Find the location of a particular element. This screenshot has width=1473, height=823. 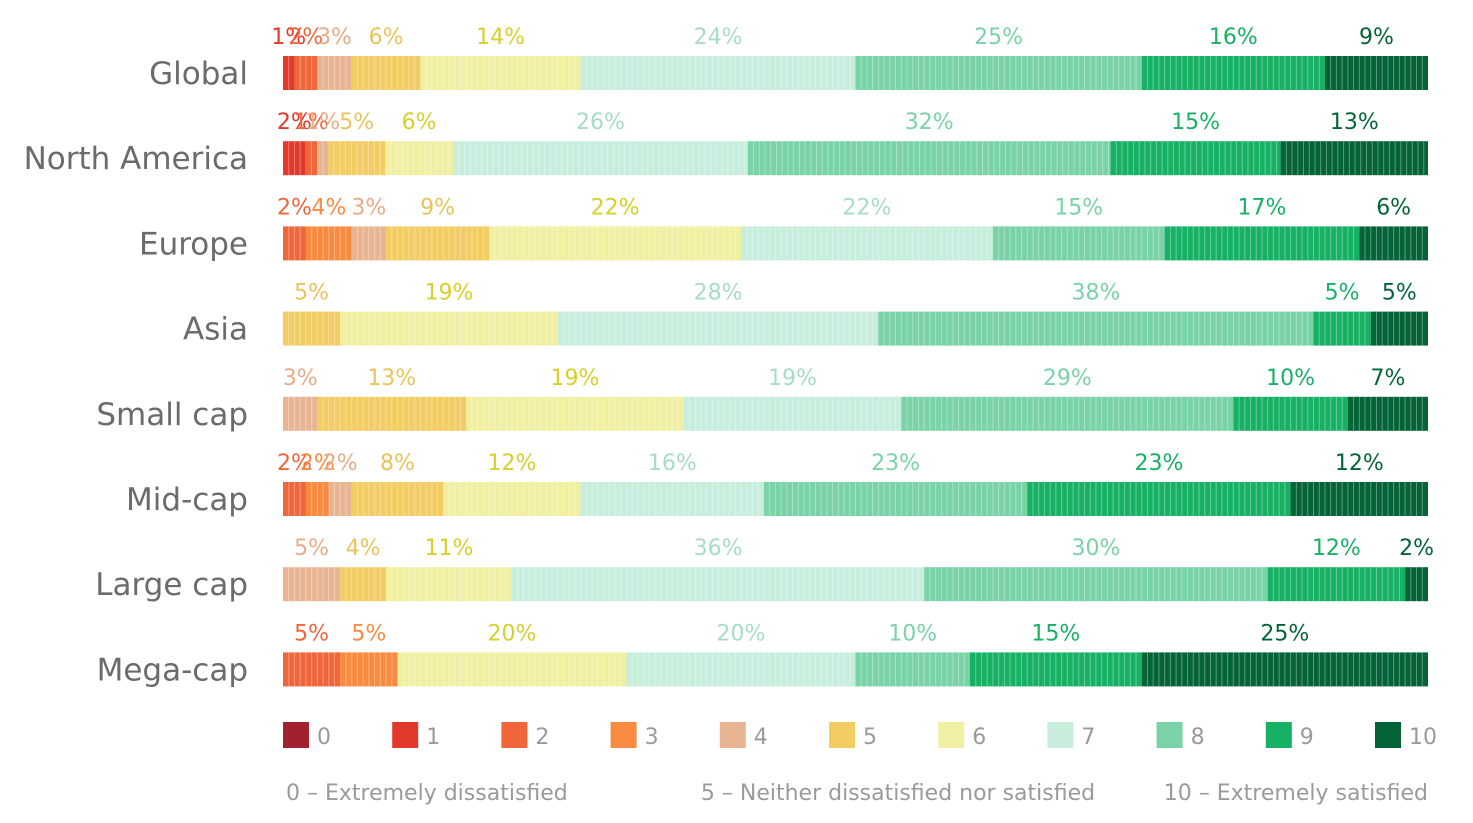

value-label: 28% is located at coordinates (718, 293).